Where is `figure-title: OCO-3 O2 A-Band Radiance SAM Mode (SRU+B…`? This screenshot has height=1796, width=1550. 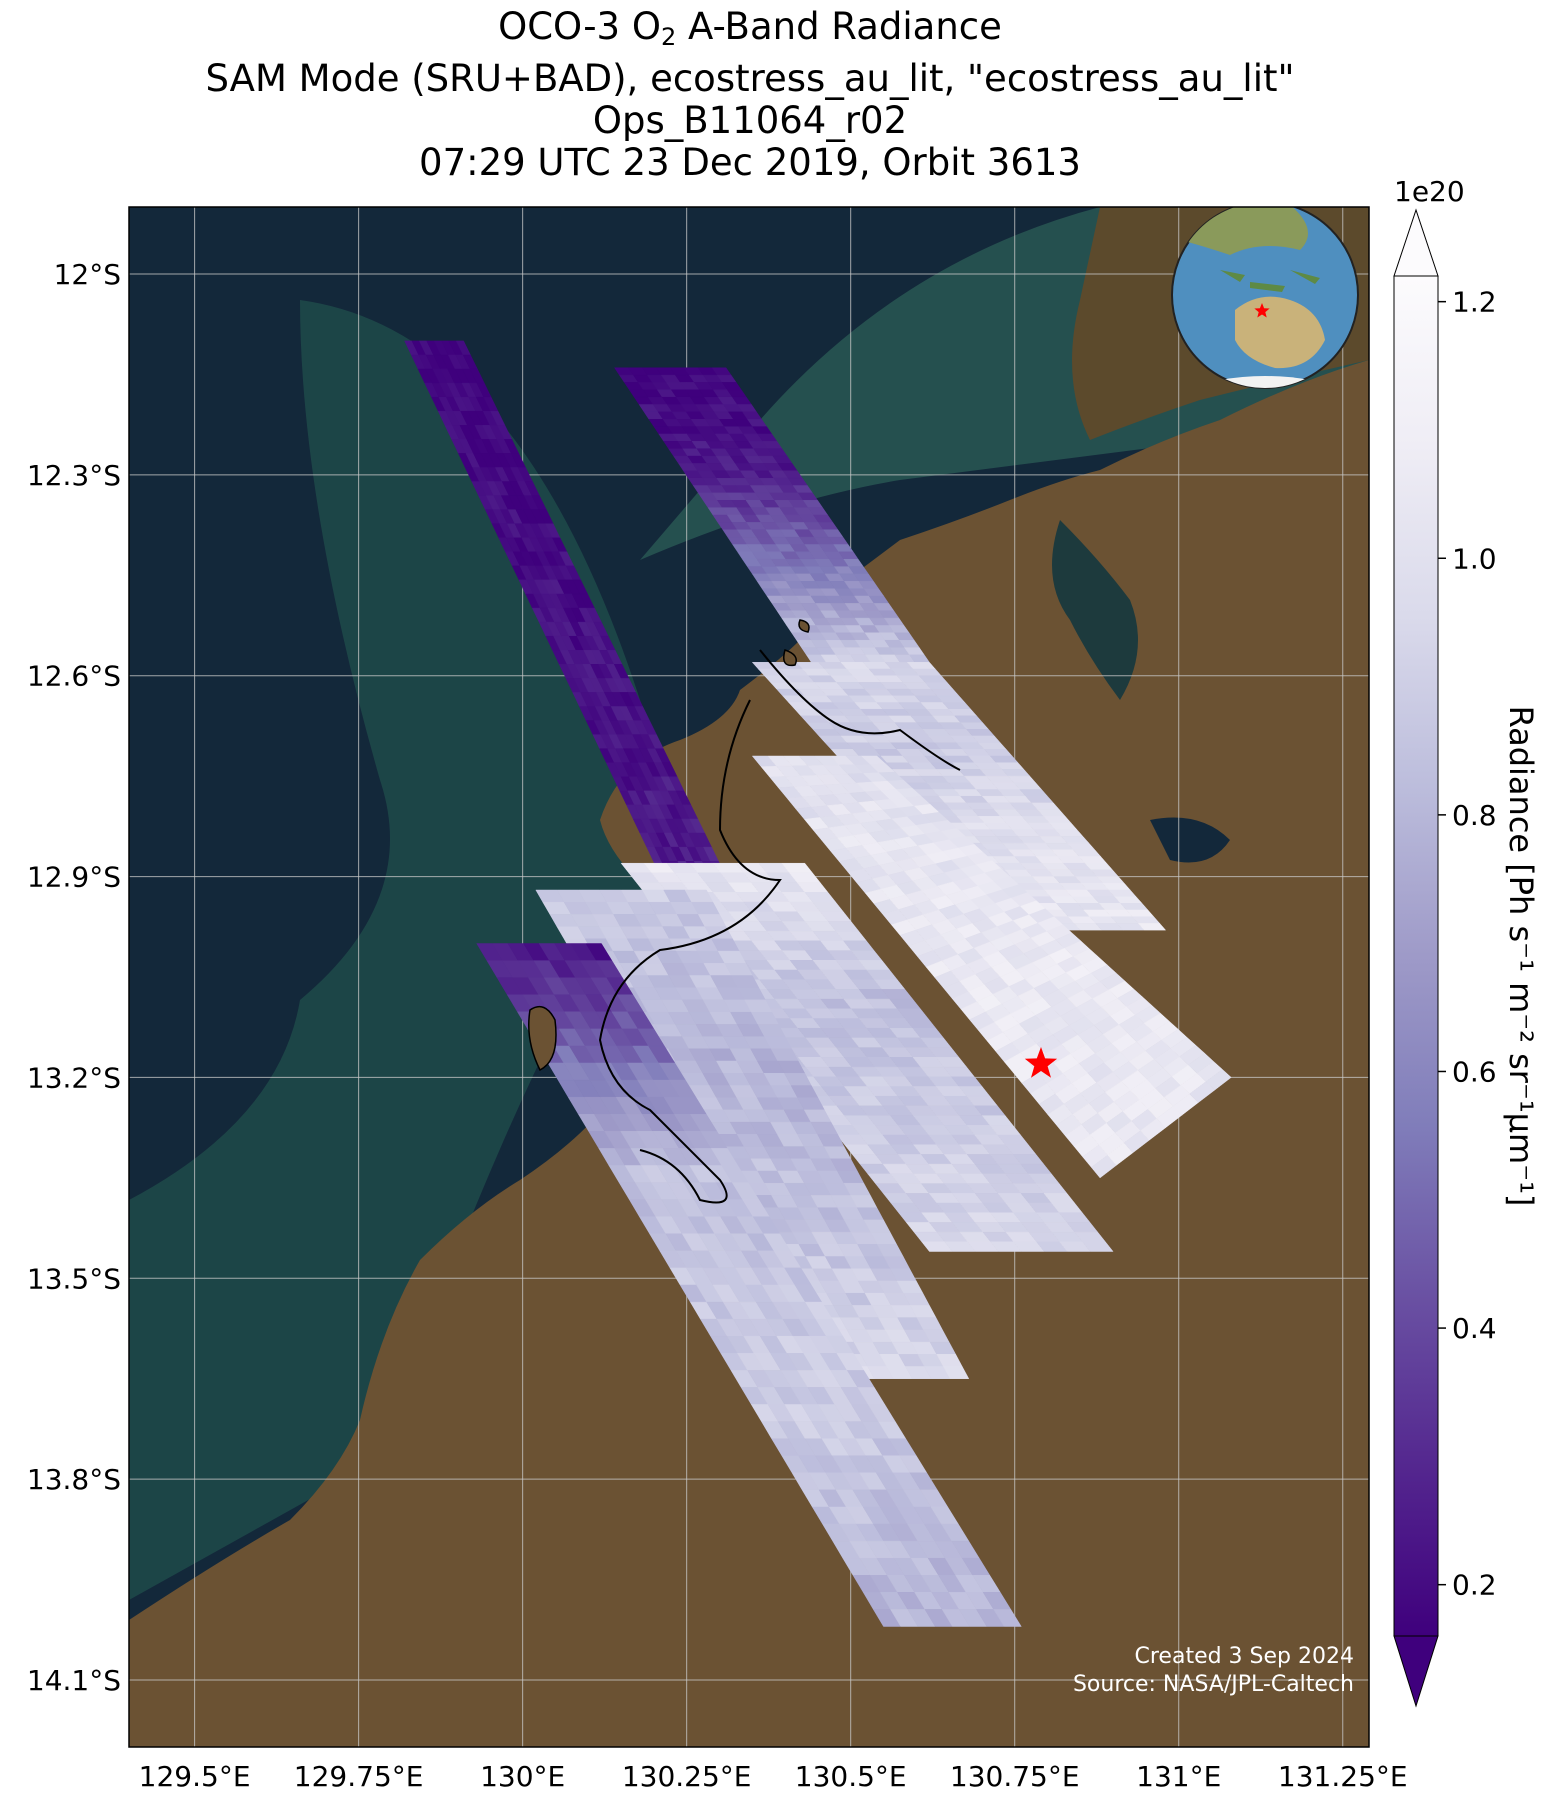
figure-title: OCO-3 O2 A-Band Radiance SAM Mode (SRU+B… is located at coordinates (750, 95).